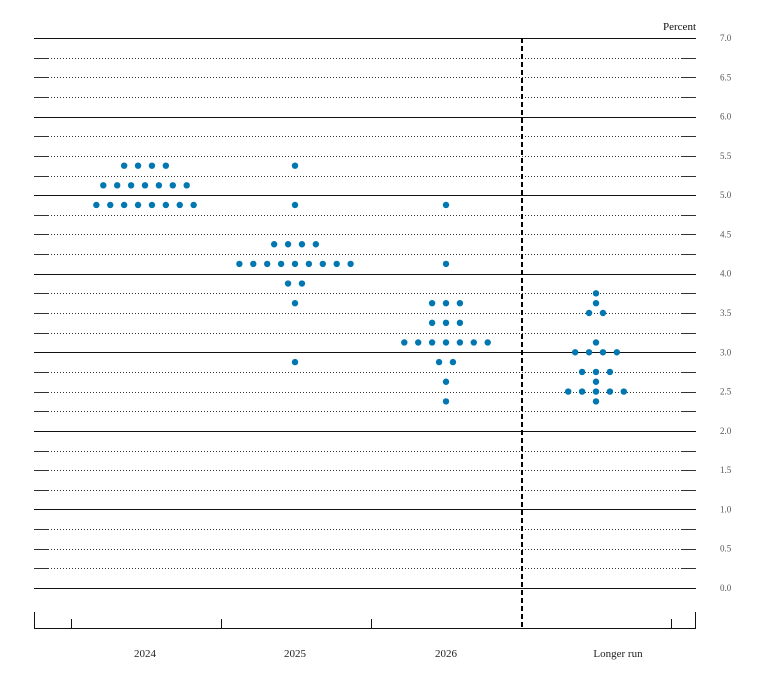  I want to click on y-tick-label: 1.0, so click(726, 509).